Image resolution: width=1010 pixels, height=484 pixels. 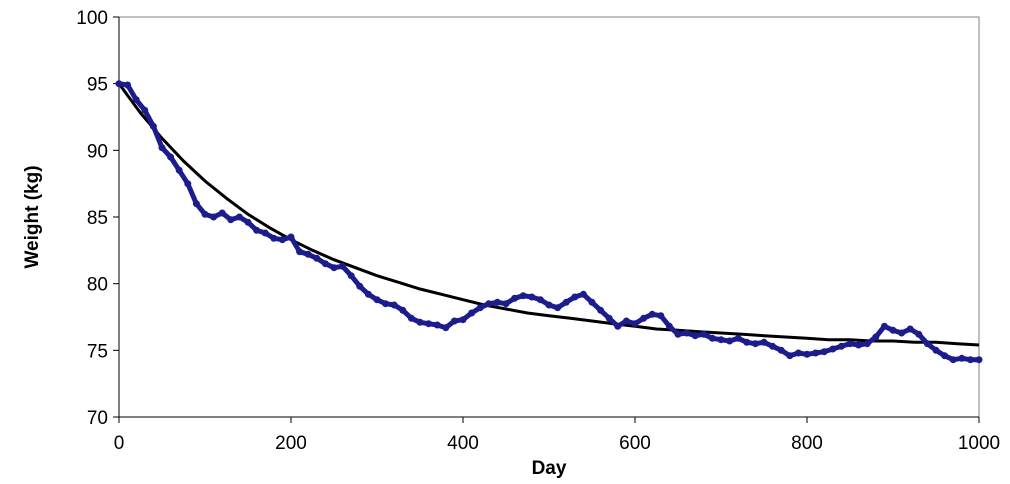 I want to click on y-tick-label: 75, so click(x=97, y=351).